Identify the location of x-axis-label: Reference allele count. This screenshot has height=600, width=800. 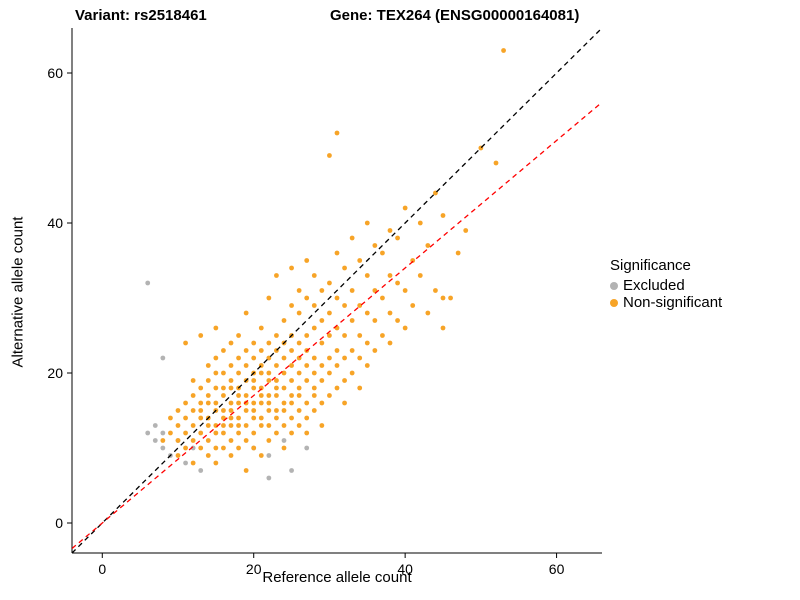
(337, 577).